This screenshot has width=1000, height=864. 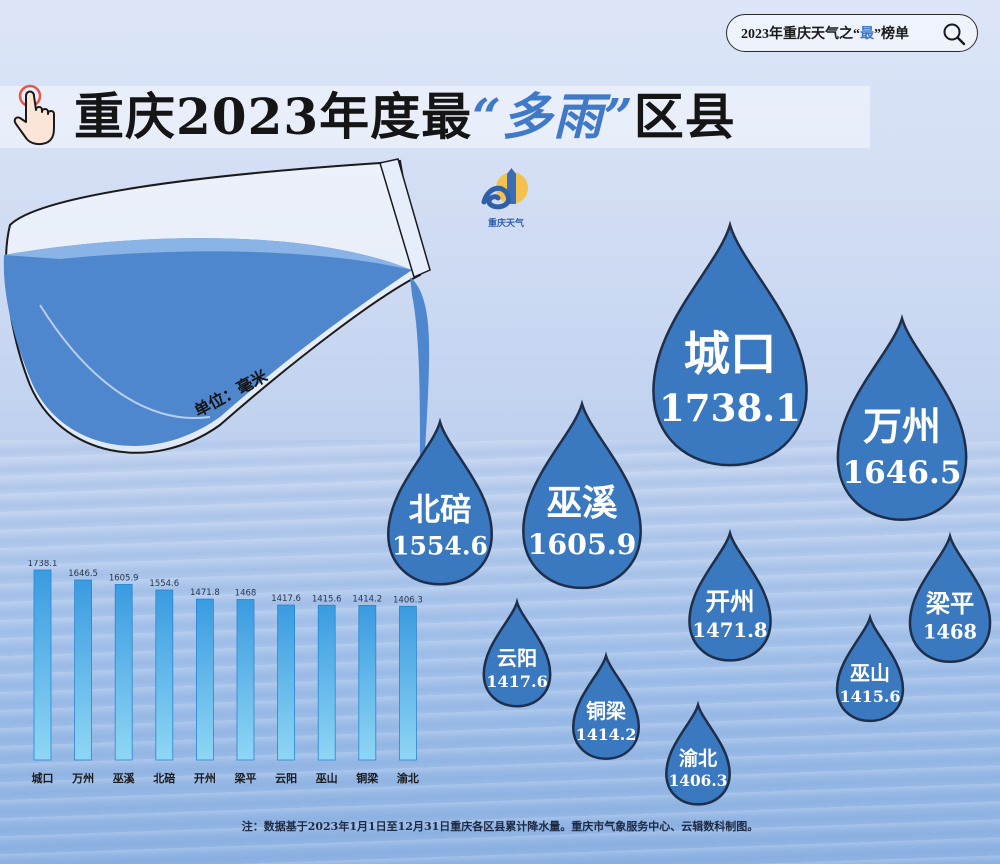 I want to click on rain-drop: 渝北 1406.3, so click(x=698, y=753).